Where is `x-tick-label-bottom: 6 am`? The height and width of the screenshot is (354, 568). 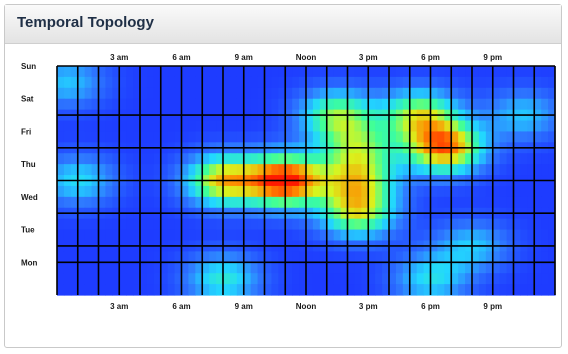
x-tick-label-bottom: 6 am is located at coordinates (181, 306).